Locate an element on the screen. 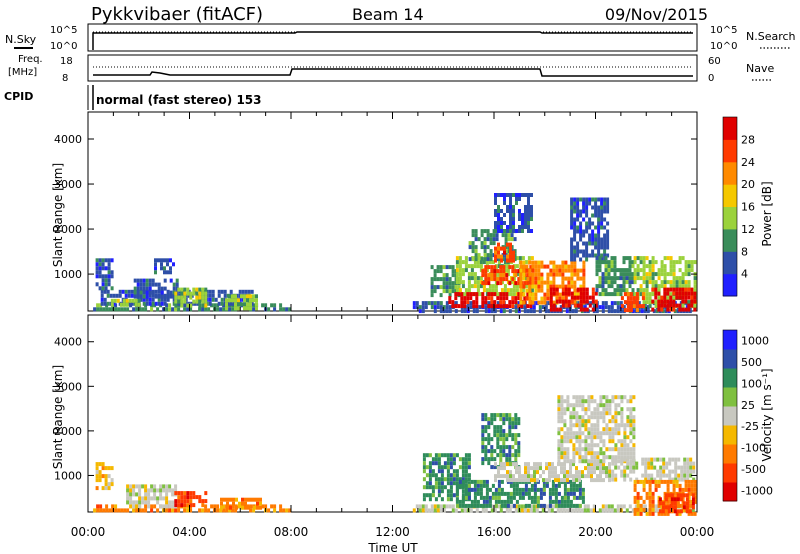  nsky-label: N.Sky is located at coordinates (21, 39).